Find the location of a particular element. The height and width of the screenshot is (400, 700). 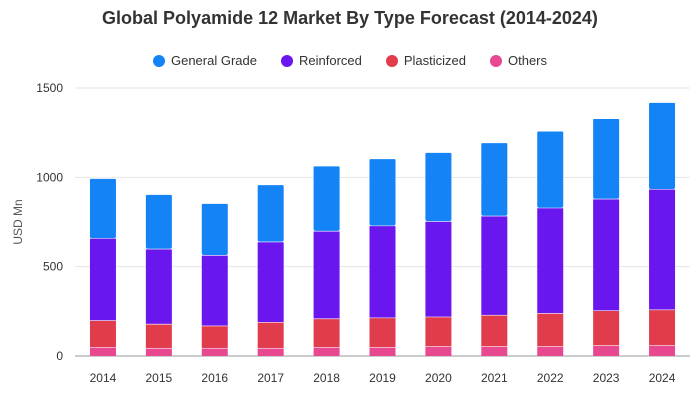

x-tick-label: 2018 is located at coordinates (326, 378).